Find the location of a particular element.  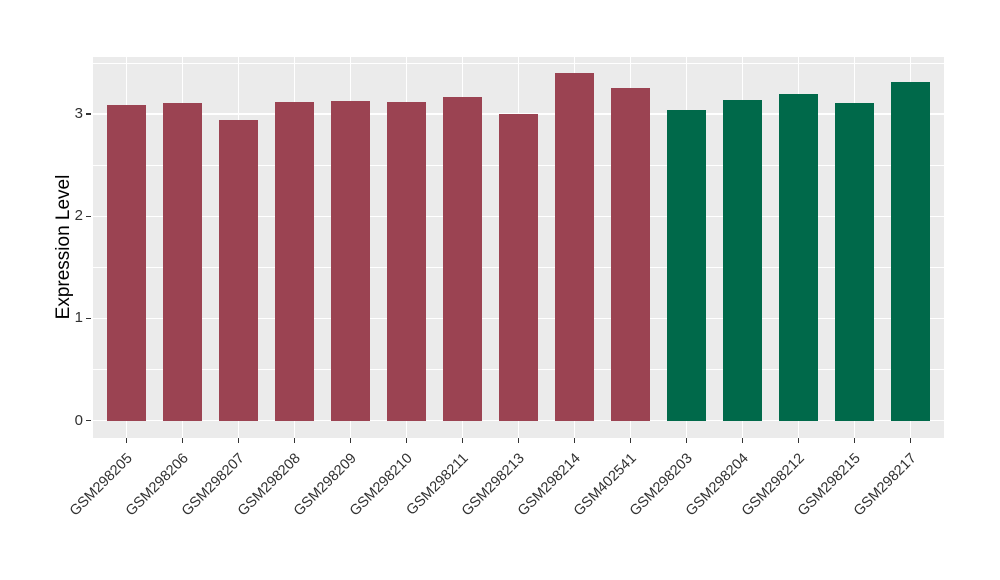

bar-GSM298208 is located at coordinates (295, 261).